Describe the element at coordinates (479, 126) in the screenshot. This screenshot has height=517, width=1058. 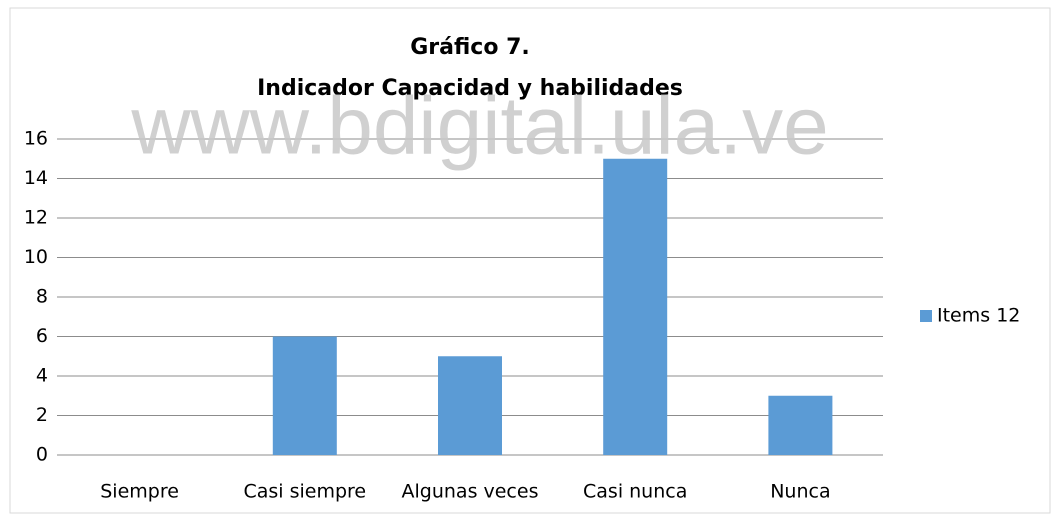
I see `watermark: www.bdigital.ula.ve` at that location.